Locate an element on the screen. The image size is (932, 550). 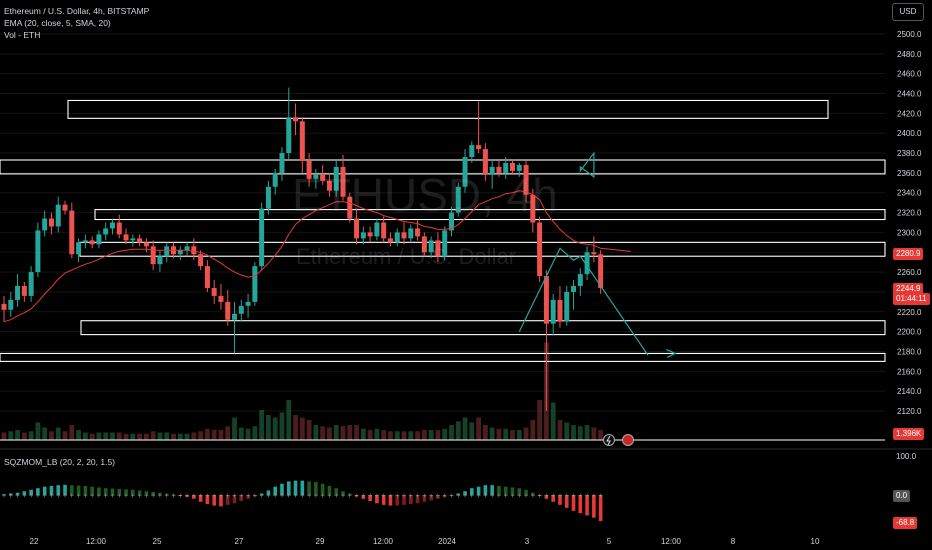
y-tick-label: 2380.0 is located at coordinates (909, 153).